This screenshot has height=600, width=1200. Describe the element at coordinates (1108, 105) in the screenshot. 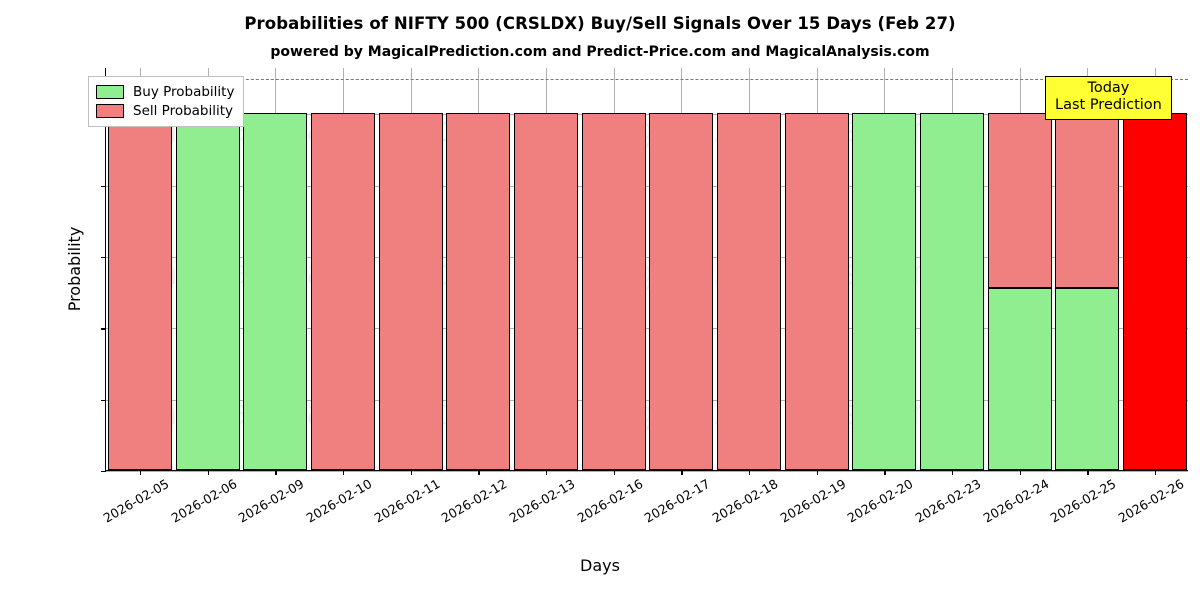

I see `today-annotation-line2: Last Prediction` at that location.